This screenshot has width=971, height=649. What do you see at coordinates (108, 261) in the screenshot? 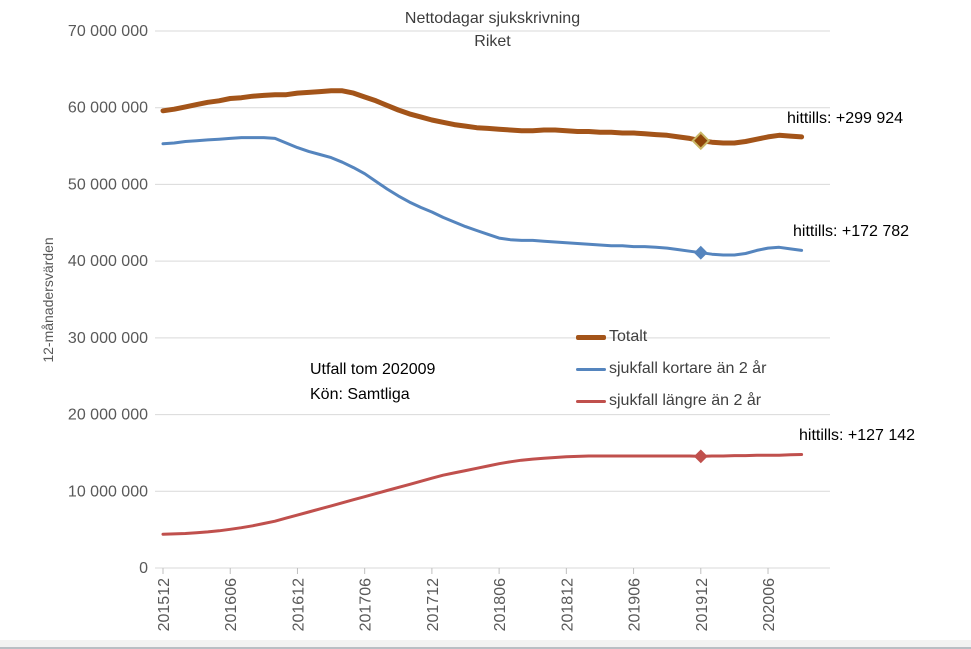
I see `y-axis-tick-label: 40 000 000` at bounding box center [108, 261].